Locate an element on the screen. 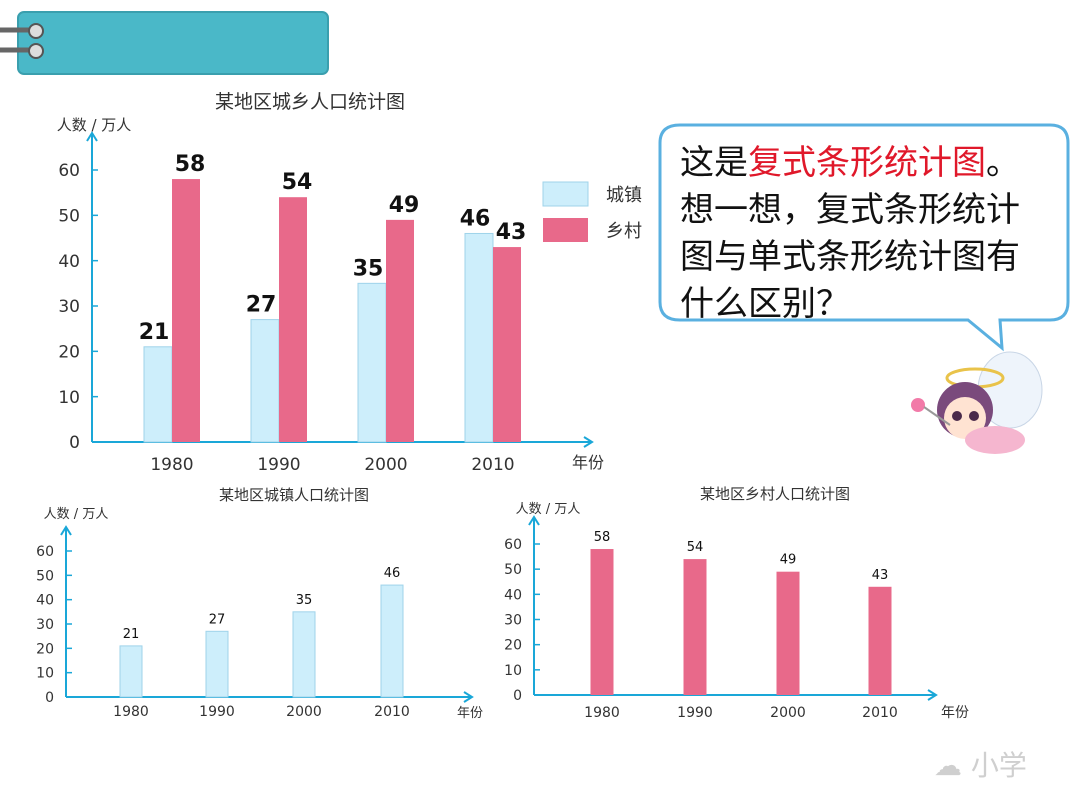  binder-rings is located at coordinates (22, 41).